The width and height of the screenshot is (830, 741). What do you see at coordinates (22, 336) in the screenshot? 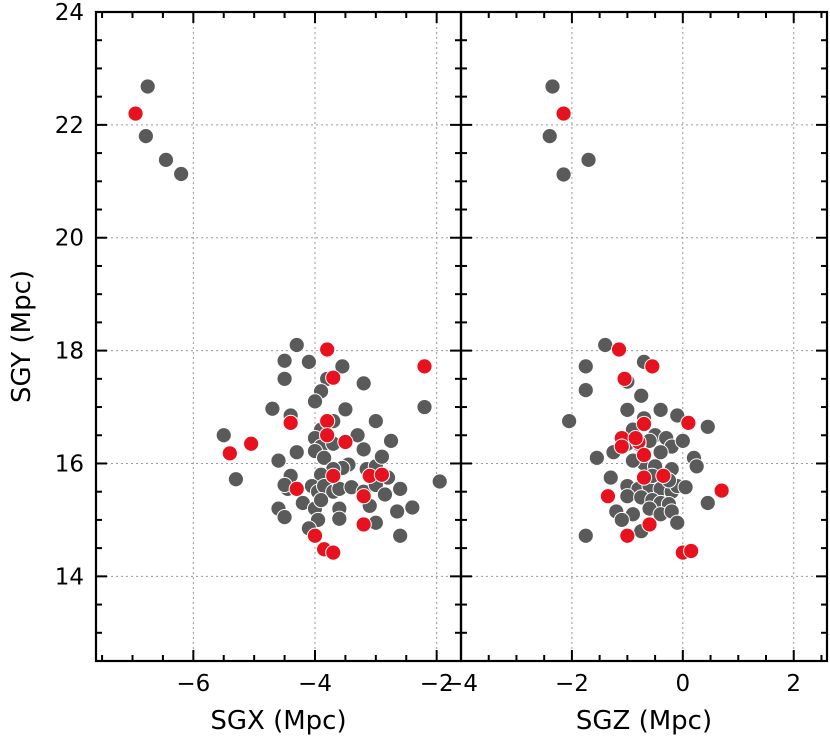
I see `y-axis-label: SGY (Mpc)` at bounding box center [22, 336].